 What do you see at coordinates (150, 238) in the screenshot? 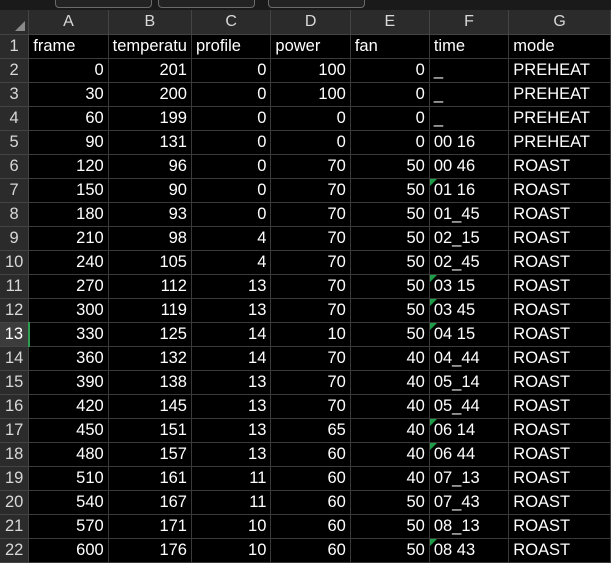
I see `cell-temperature: 98` at bounding box center [150, 238].